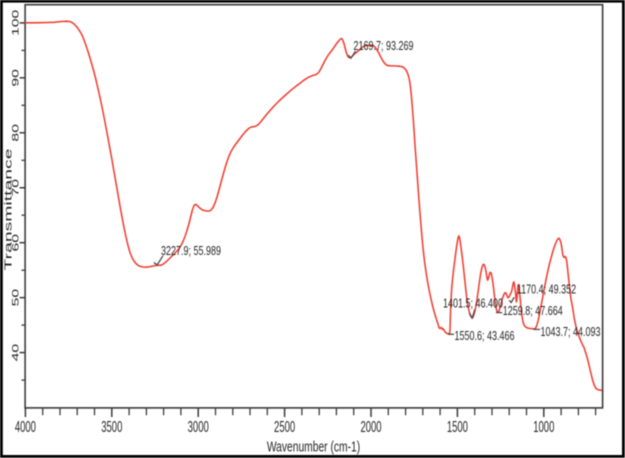  I want to click on svg-text: 3227.9; 55.989, so click(191, 252).